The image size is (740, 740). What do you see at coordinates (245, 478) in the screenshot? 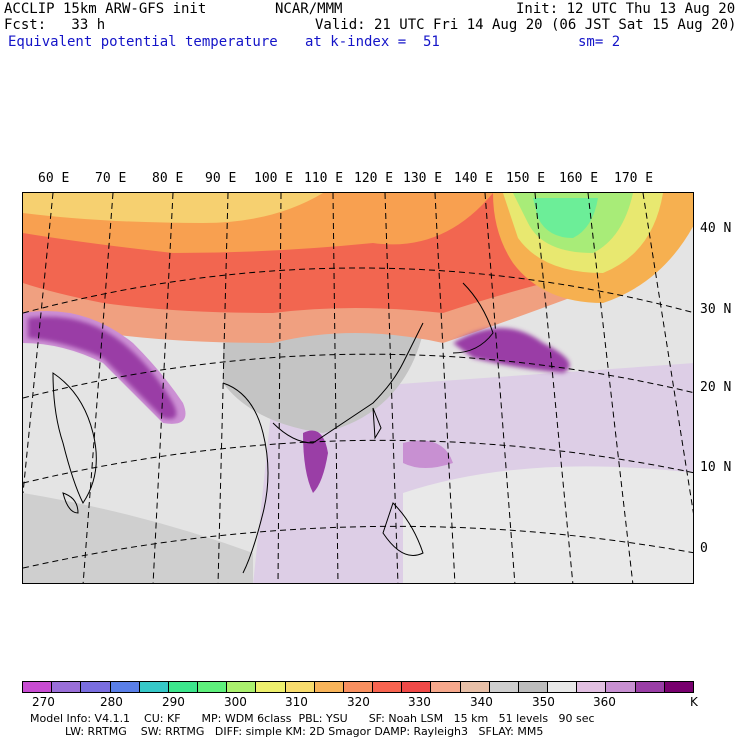
I see `indochina-coast` at bounding box center [245, 478].